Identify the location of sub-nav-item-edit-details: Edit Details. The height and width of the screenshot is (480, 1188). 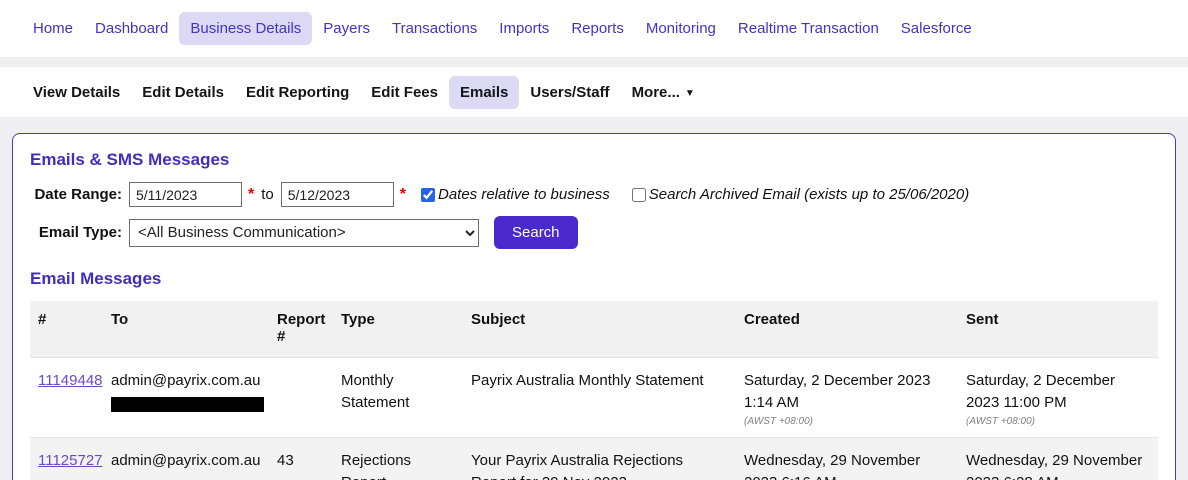
(183, 92).